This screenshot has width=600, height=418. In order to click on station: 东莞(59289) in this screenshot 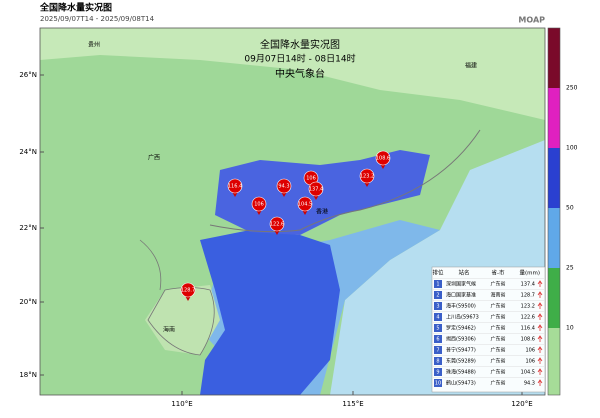, I will do `click(461, 361)`.